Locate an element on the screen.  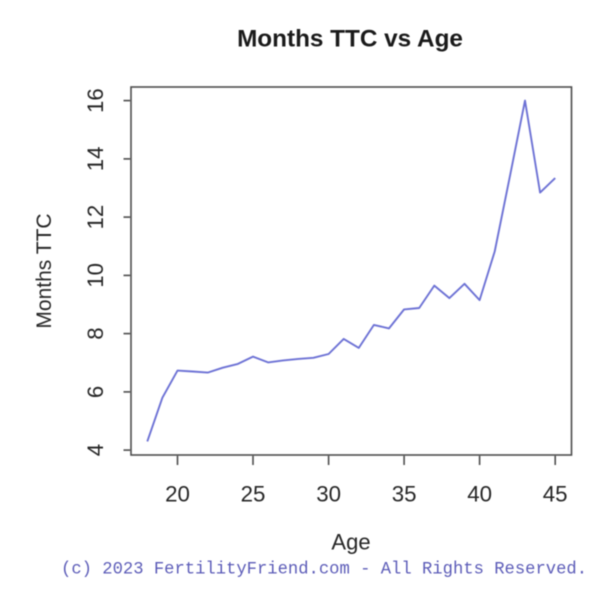
svg-text: 35 is located at coordinates (404, 494).